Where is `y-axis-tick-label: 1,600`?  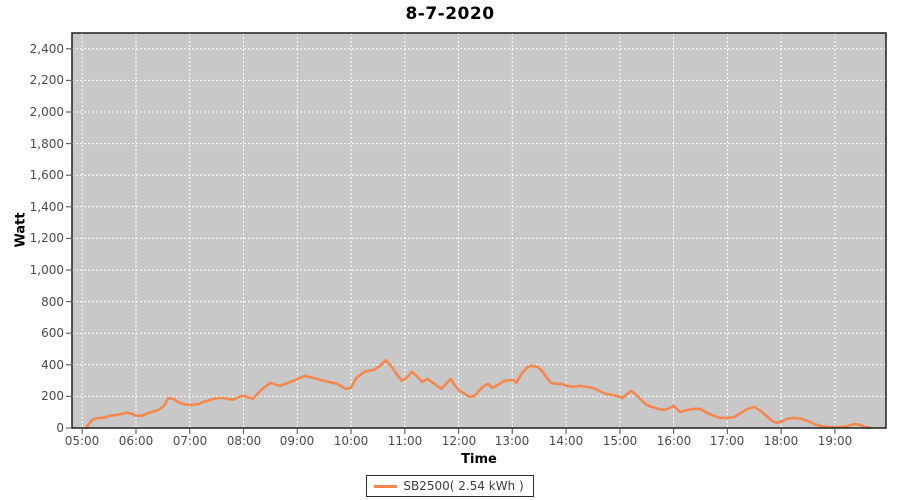
y-axis-tick-label: 1,600 is located at coordinates (46, 175).